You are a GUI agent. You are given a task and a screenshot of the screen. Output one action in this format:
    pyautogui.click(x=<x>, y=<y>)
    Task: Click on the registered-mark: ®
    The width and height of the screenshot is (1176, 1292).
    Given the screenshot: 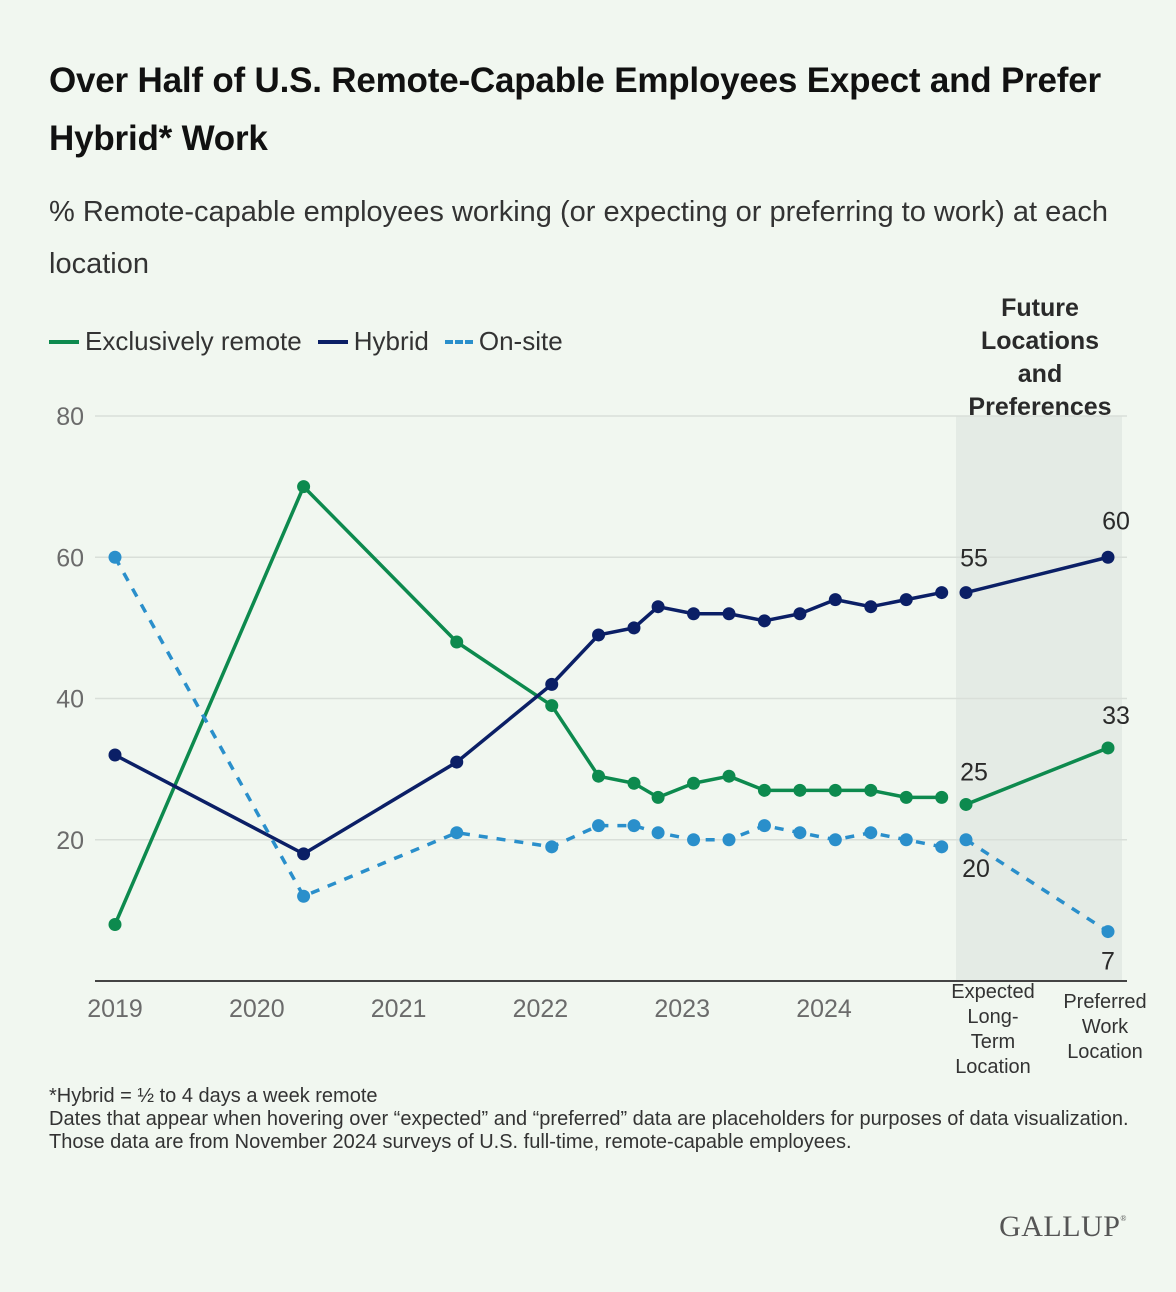 What is the action you would take?
    pyautogui.click(x=1123, y=1218)
    